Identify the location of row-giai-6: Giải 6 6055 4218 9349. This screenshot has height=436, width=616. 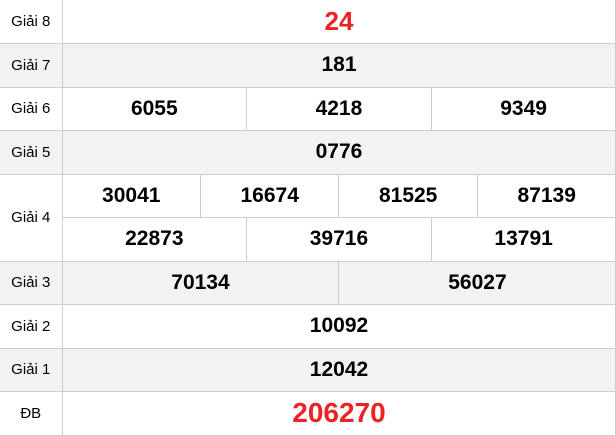
(308, 108).